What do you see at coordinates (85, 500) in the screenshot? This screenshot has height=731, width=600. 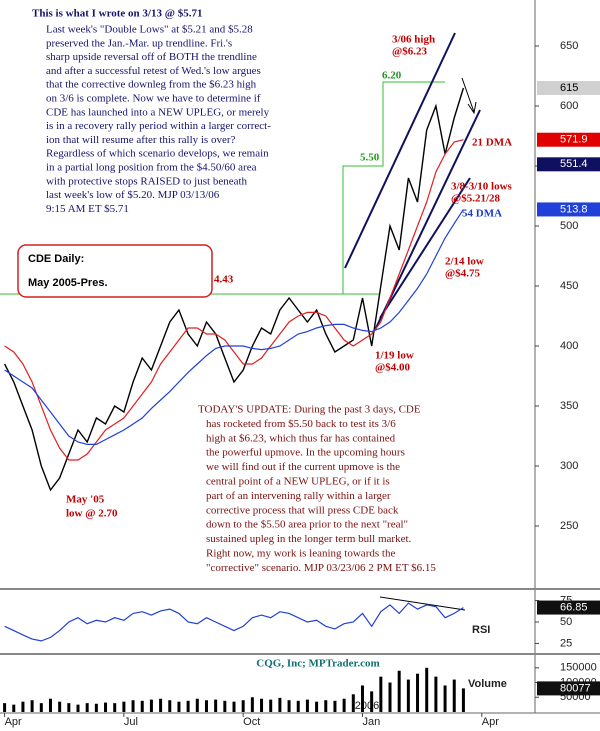 I see `note: May '05` at bounding box center [85, 500].